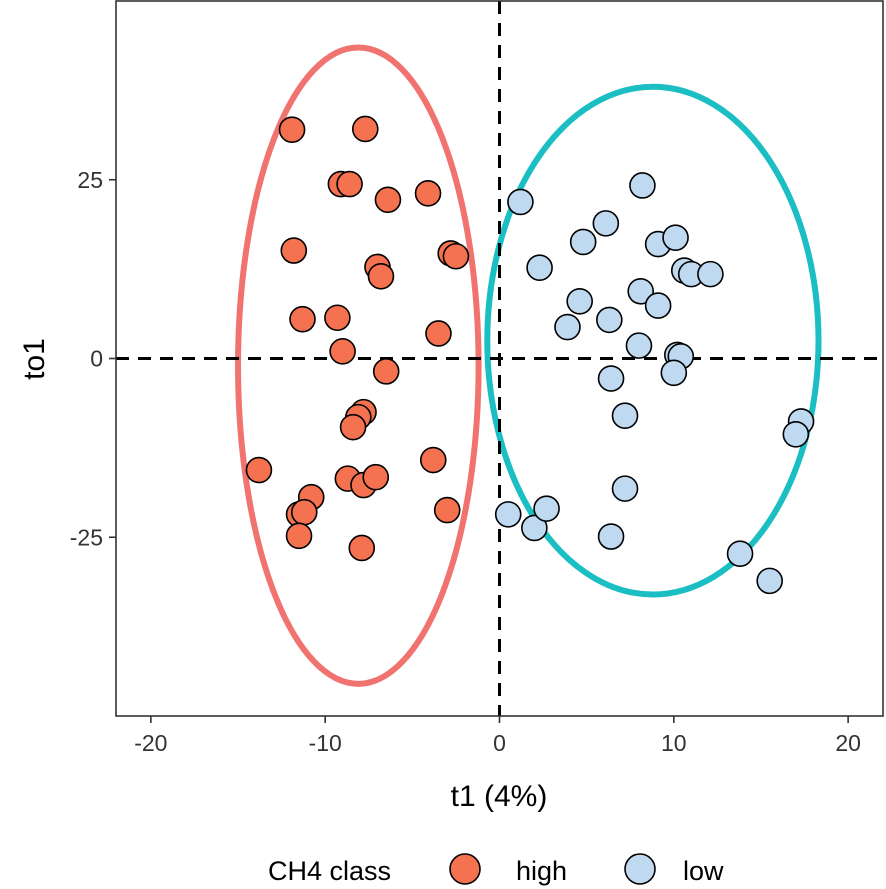  I want to click on legend-title: CH4 class, so click(329, 871).